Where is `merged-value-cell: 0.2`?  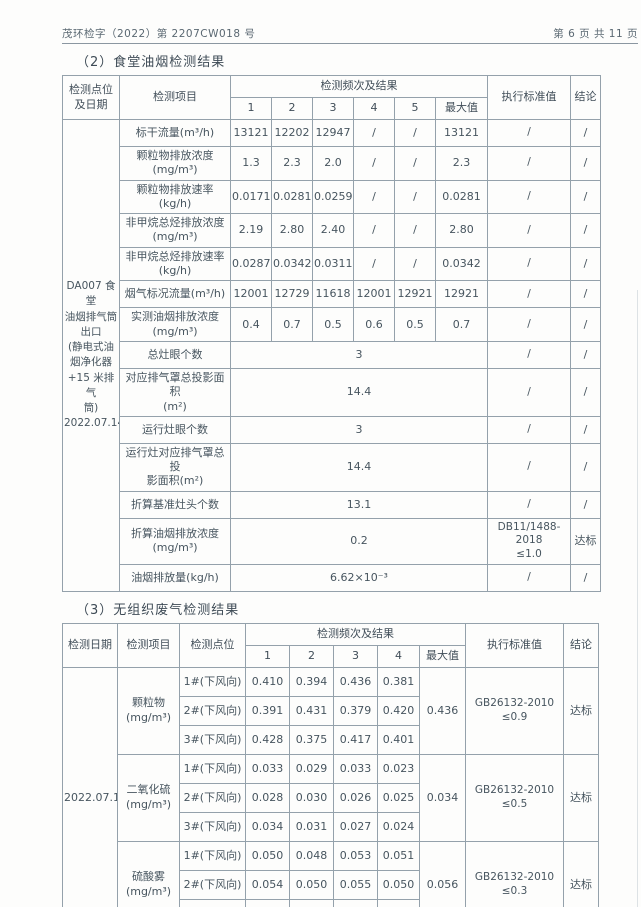 merged-value-cell: 0.2 is located at coordinates (359, 541).